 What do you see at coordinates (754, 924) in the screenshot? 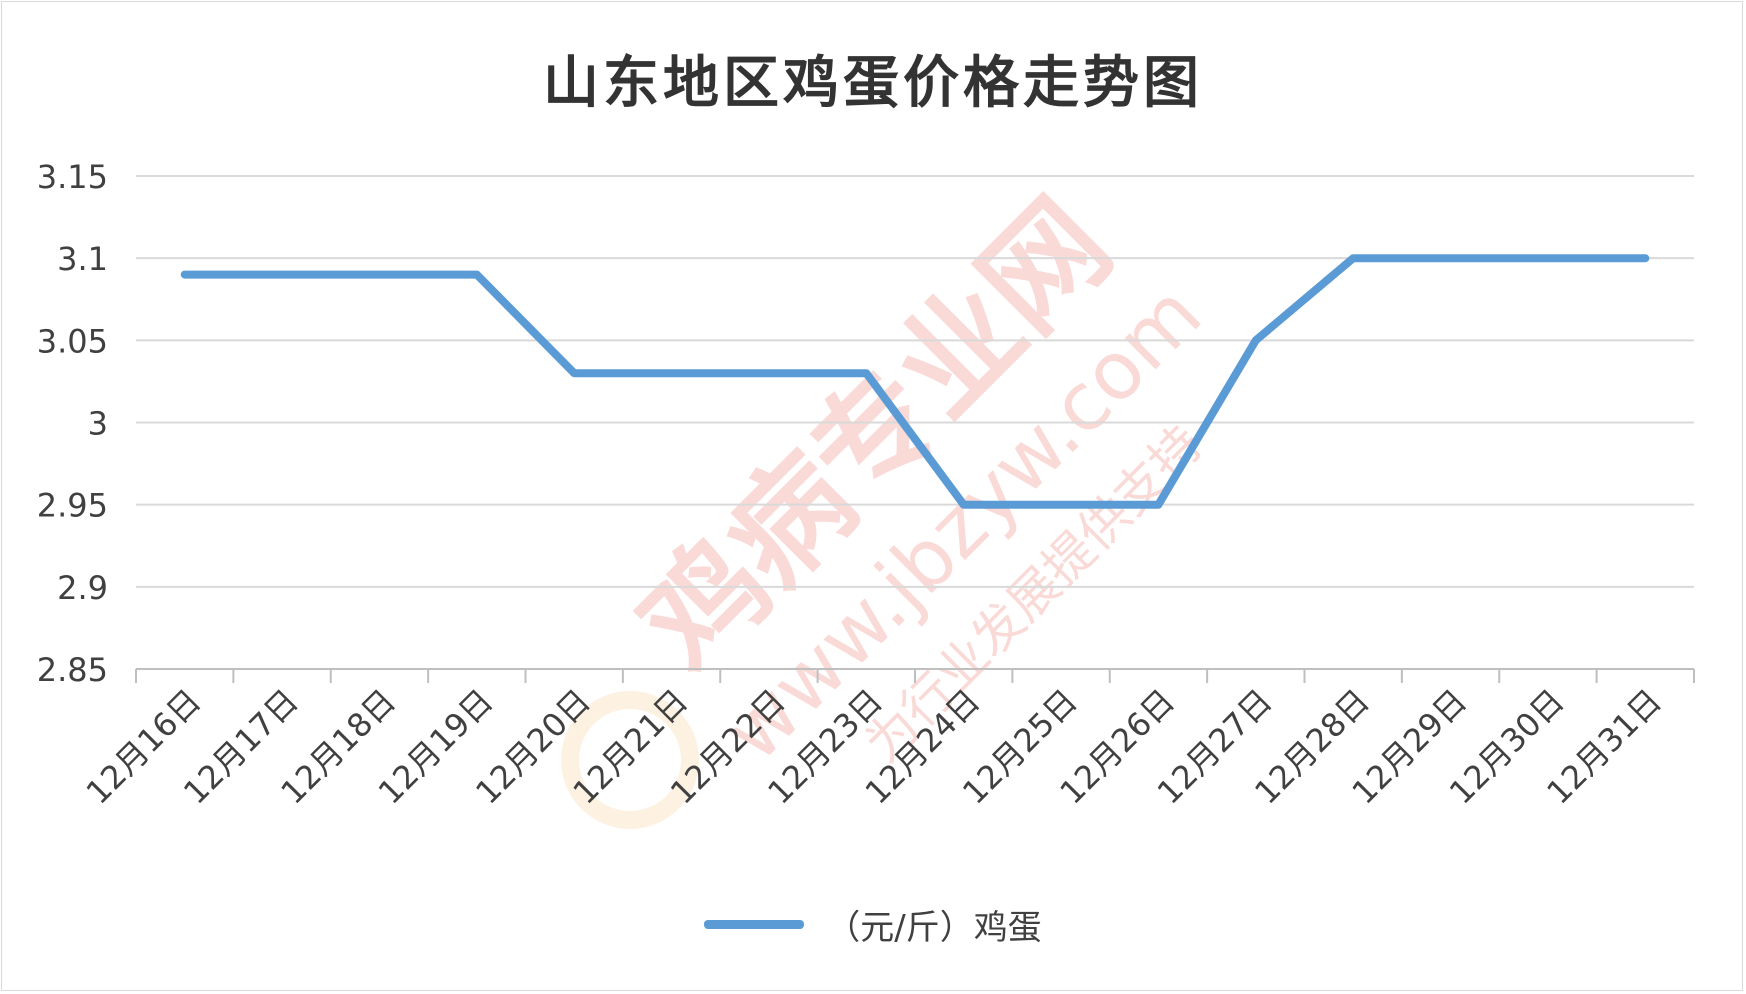
I see `legend-swatch` at bounding box center [754, 924].